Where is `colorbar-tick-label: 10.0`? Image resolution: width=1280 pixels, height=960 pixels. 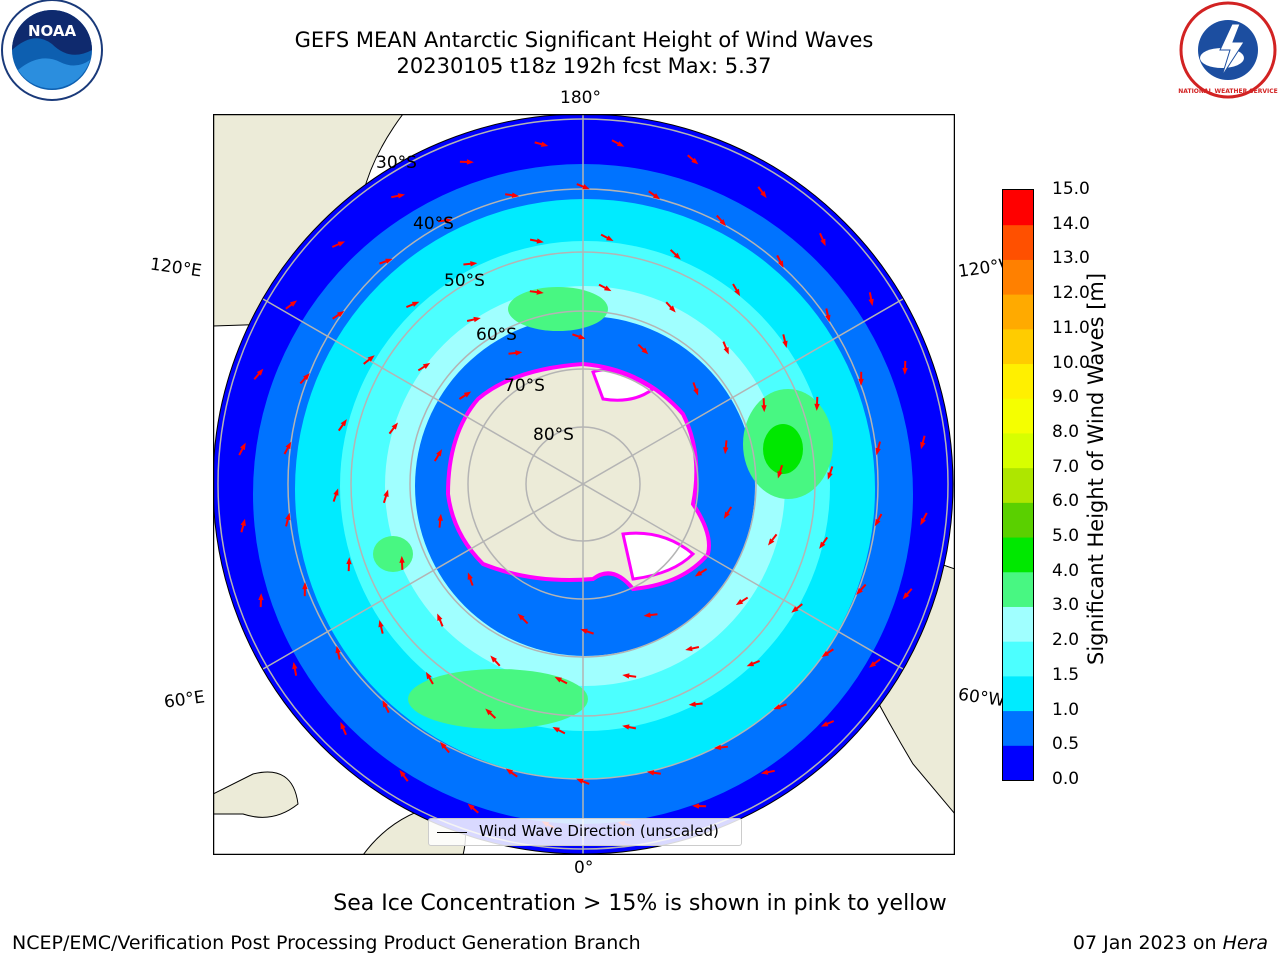
colorbar-tick-label: 10.0 is located at coordinates (1071, 362).